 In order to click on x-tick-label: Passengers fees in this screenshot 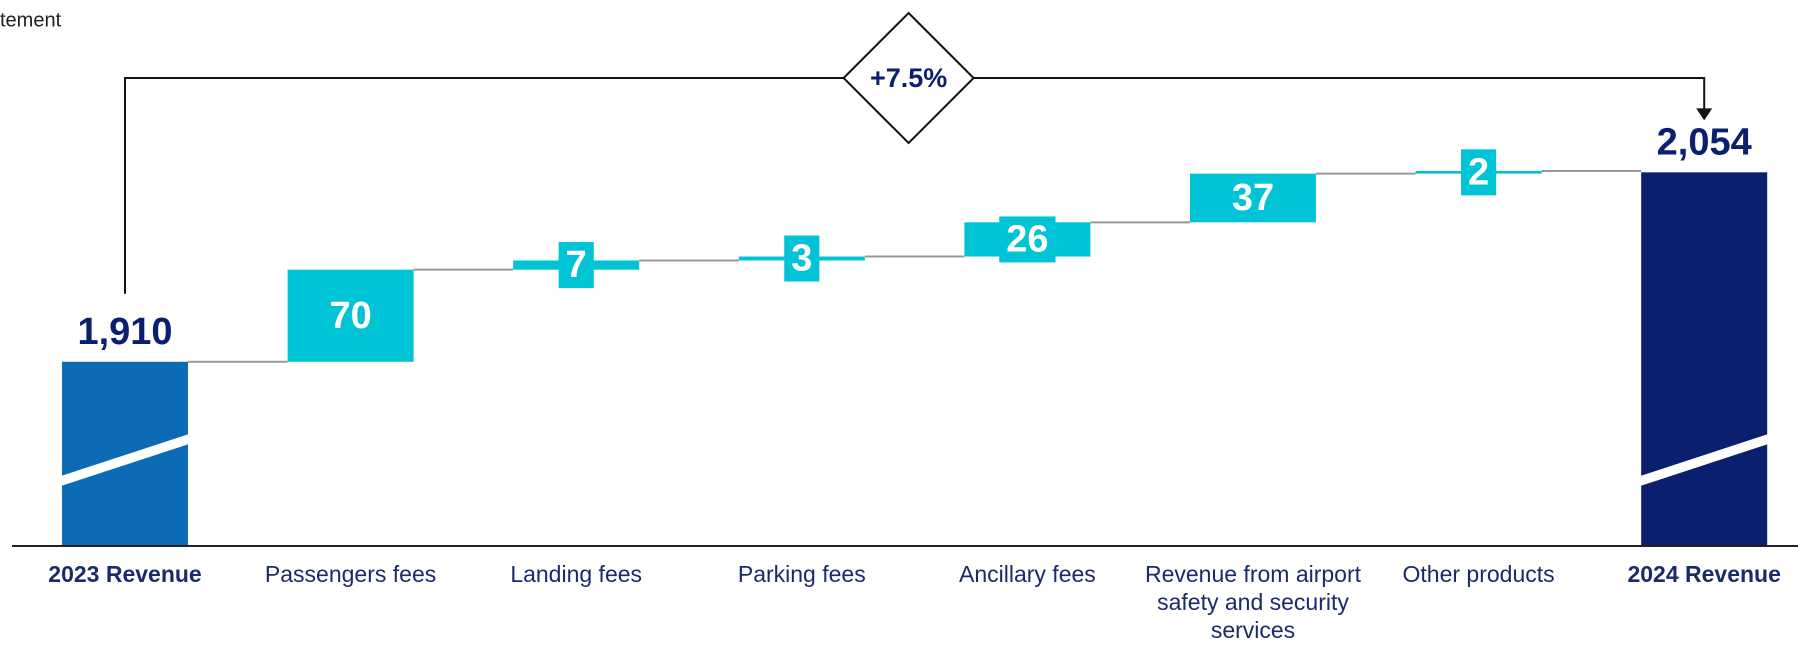, I will do `click(350, 574)`.